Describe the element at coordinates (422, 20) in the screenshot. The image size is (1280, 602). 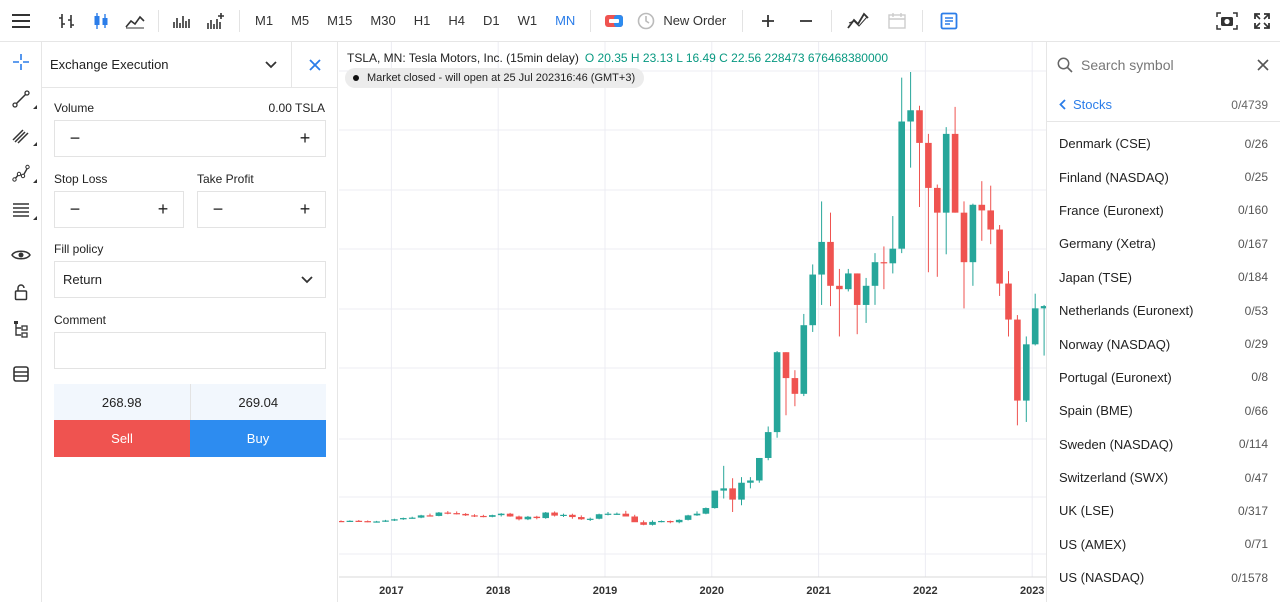
I see `timeframe-h1: H1` at that location.